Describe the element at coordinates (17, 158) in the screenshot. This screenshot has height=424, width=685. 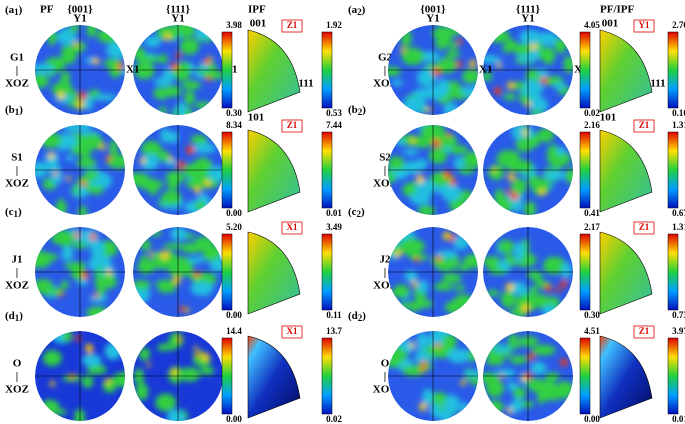
I see `sample: S1` at that location.